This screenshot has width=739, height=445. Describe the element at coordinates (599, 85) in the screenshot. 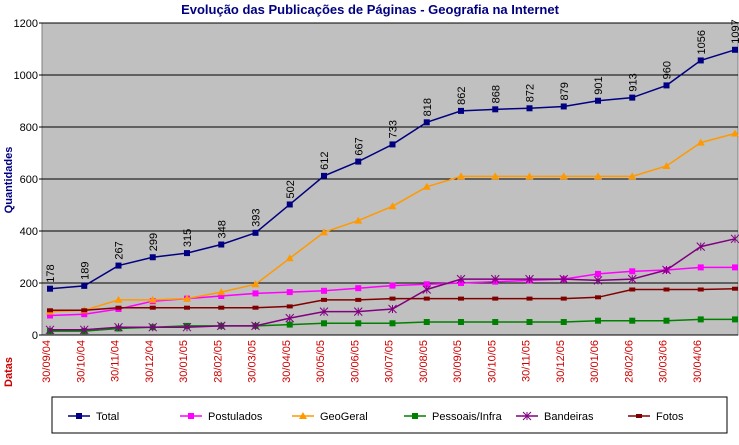

I see `data-label: 901` at that location.